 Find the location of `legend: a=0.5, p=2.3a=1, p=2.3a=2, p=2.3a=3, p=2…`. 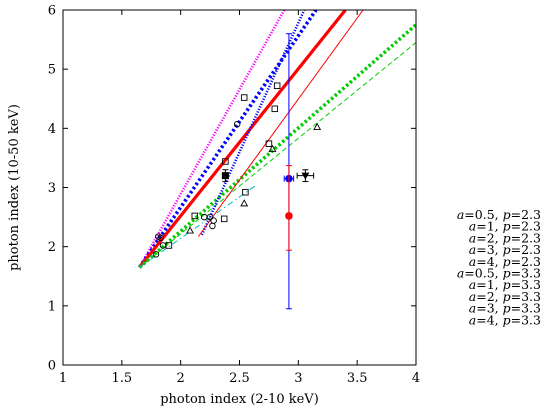

legend: a=0.5, p=2.3a=1, p=2.3a=2, p=2.3a=3, p=2… is located at coordinates (499, 267).